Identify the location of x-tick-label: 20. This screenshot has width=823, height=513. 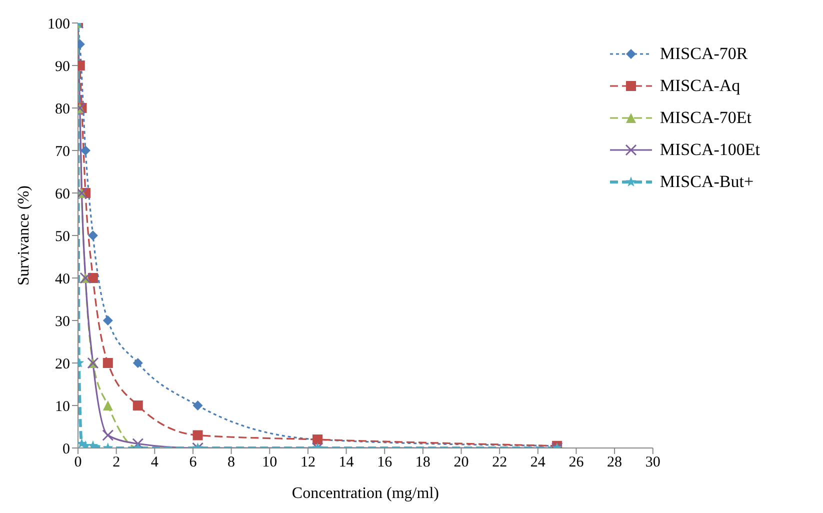
(461, 462).